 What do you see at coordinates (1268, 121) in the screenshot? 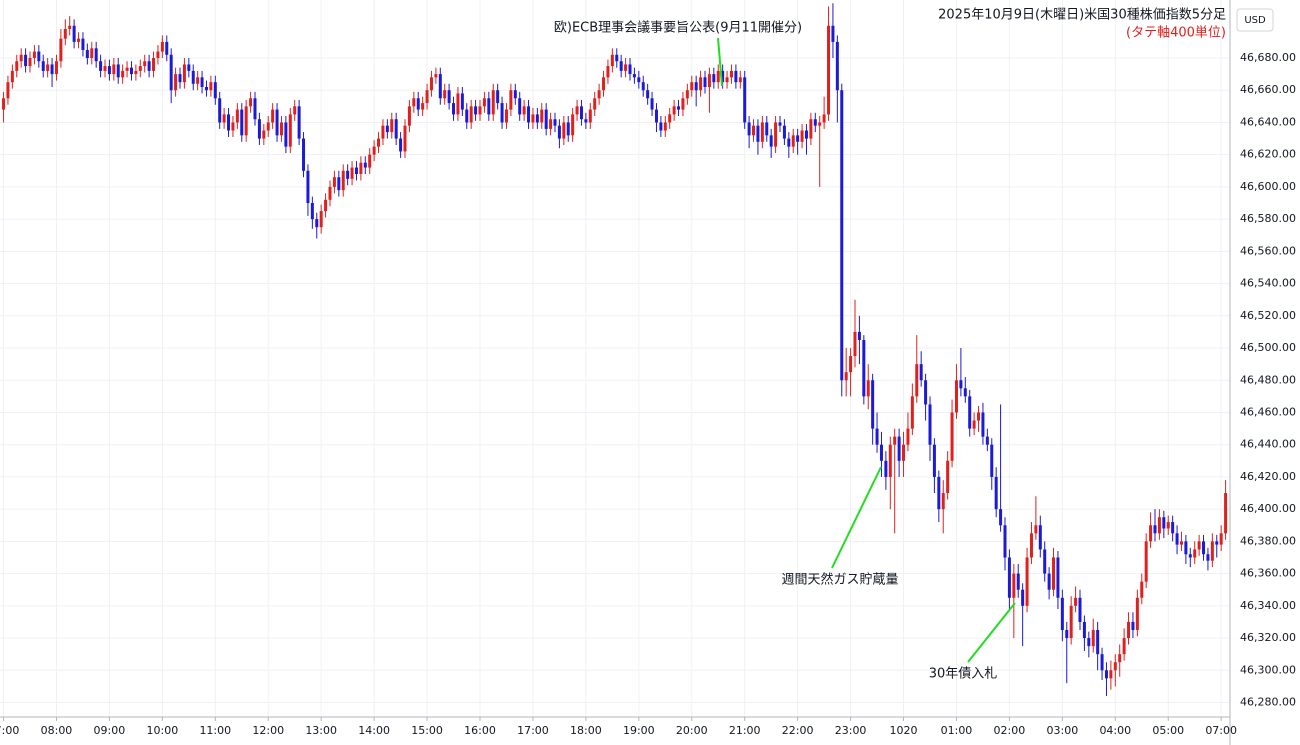
I see `y-tick-label: 46,640.00` at bounding box center [1268, 121].